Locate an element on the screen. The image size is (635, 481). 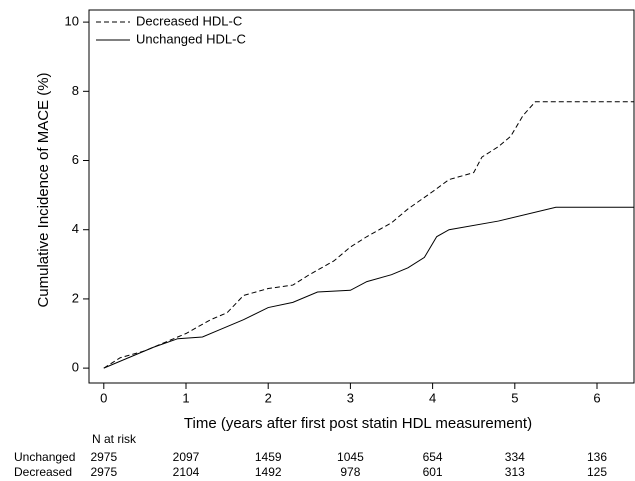
x-tick-label: 1 is located at coordinates (185, 397).